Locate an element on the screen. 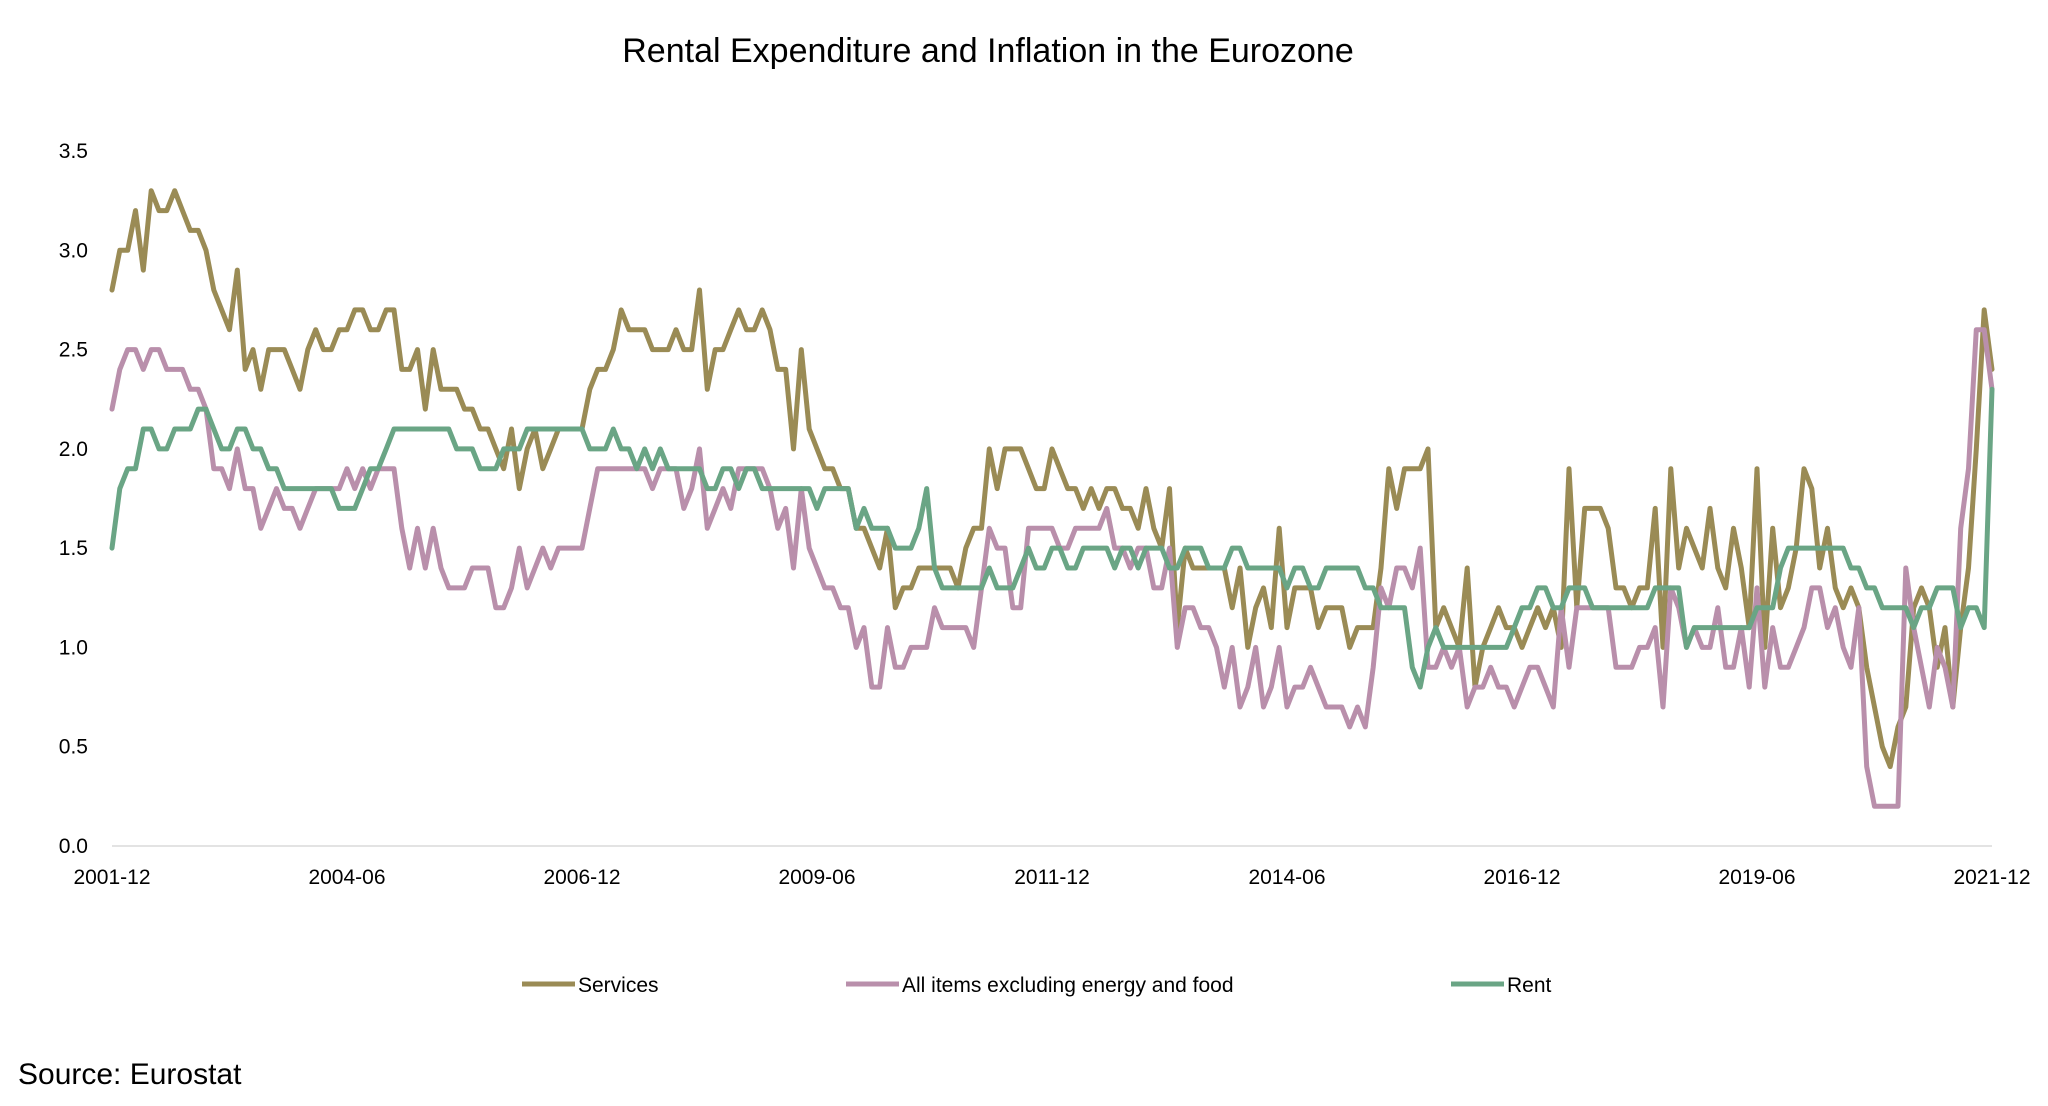 Image resolution: width=2048 pixels, height=1106 pixels. y-axis: 0.0 0.5 1.0 1.5 2.0 2.5 3.0 3.5 is located at coordinates (73, 499).